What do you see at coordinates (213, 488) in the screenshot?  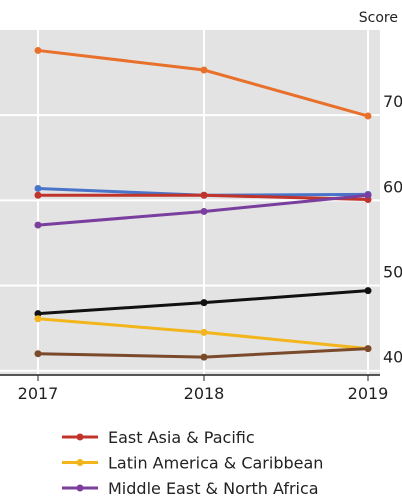 I see `legend-label: Middle East & North Africa` at bounding box center [213, 488].